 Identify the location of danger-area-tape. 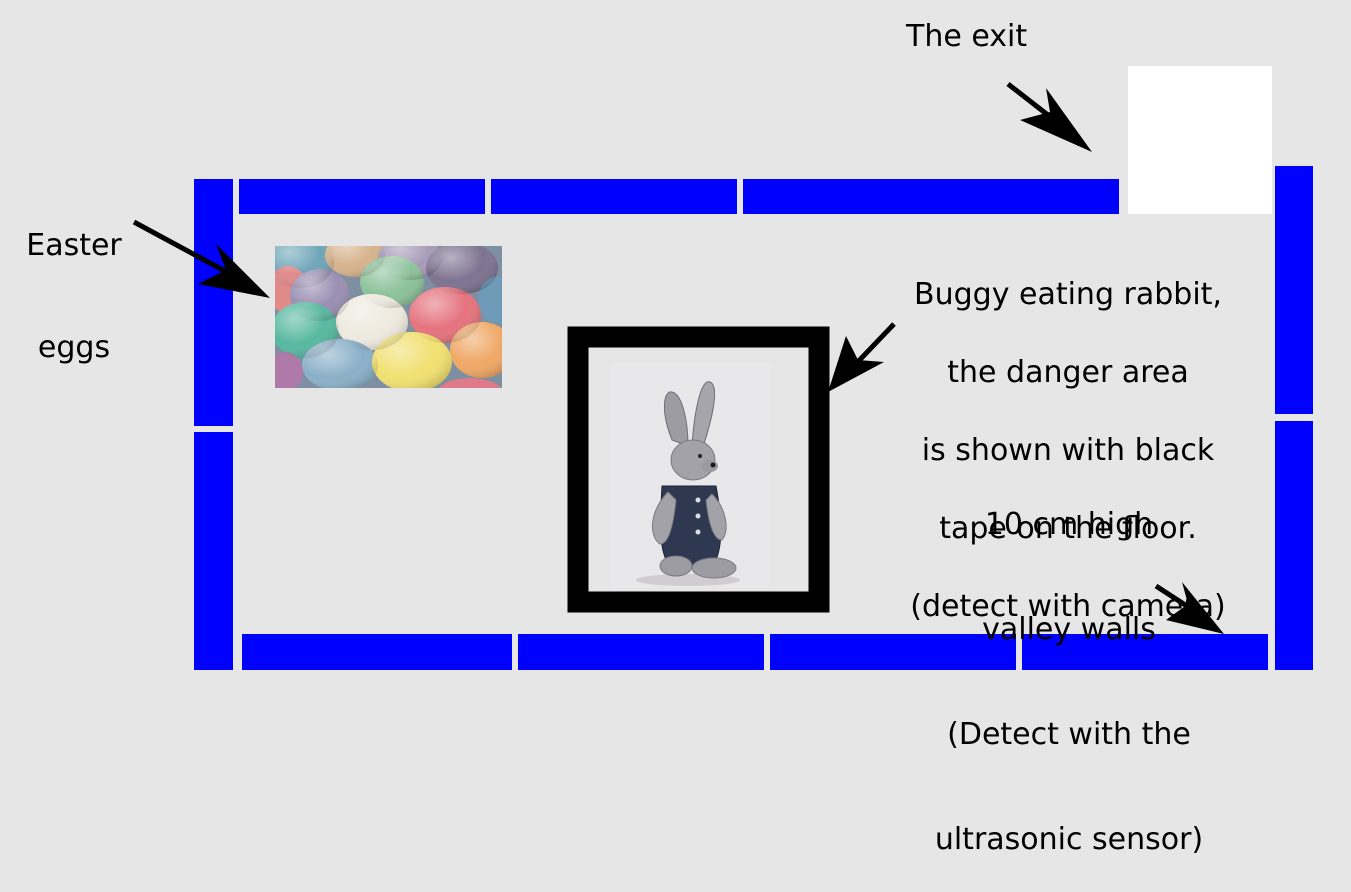
(698, 469).